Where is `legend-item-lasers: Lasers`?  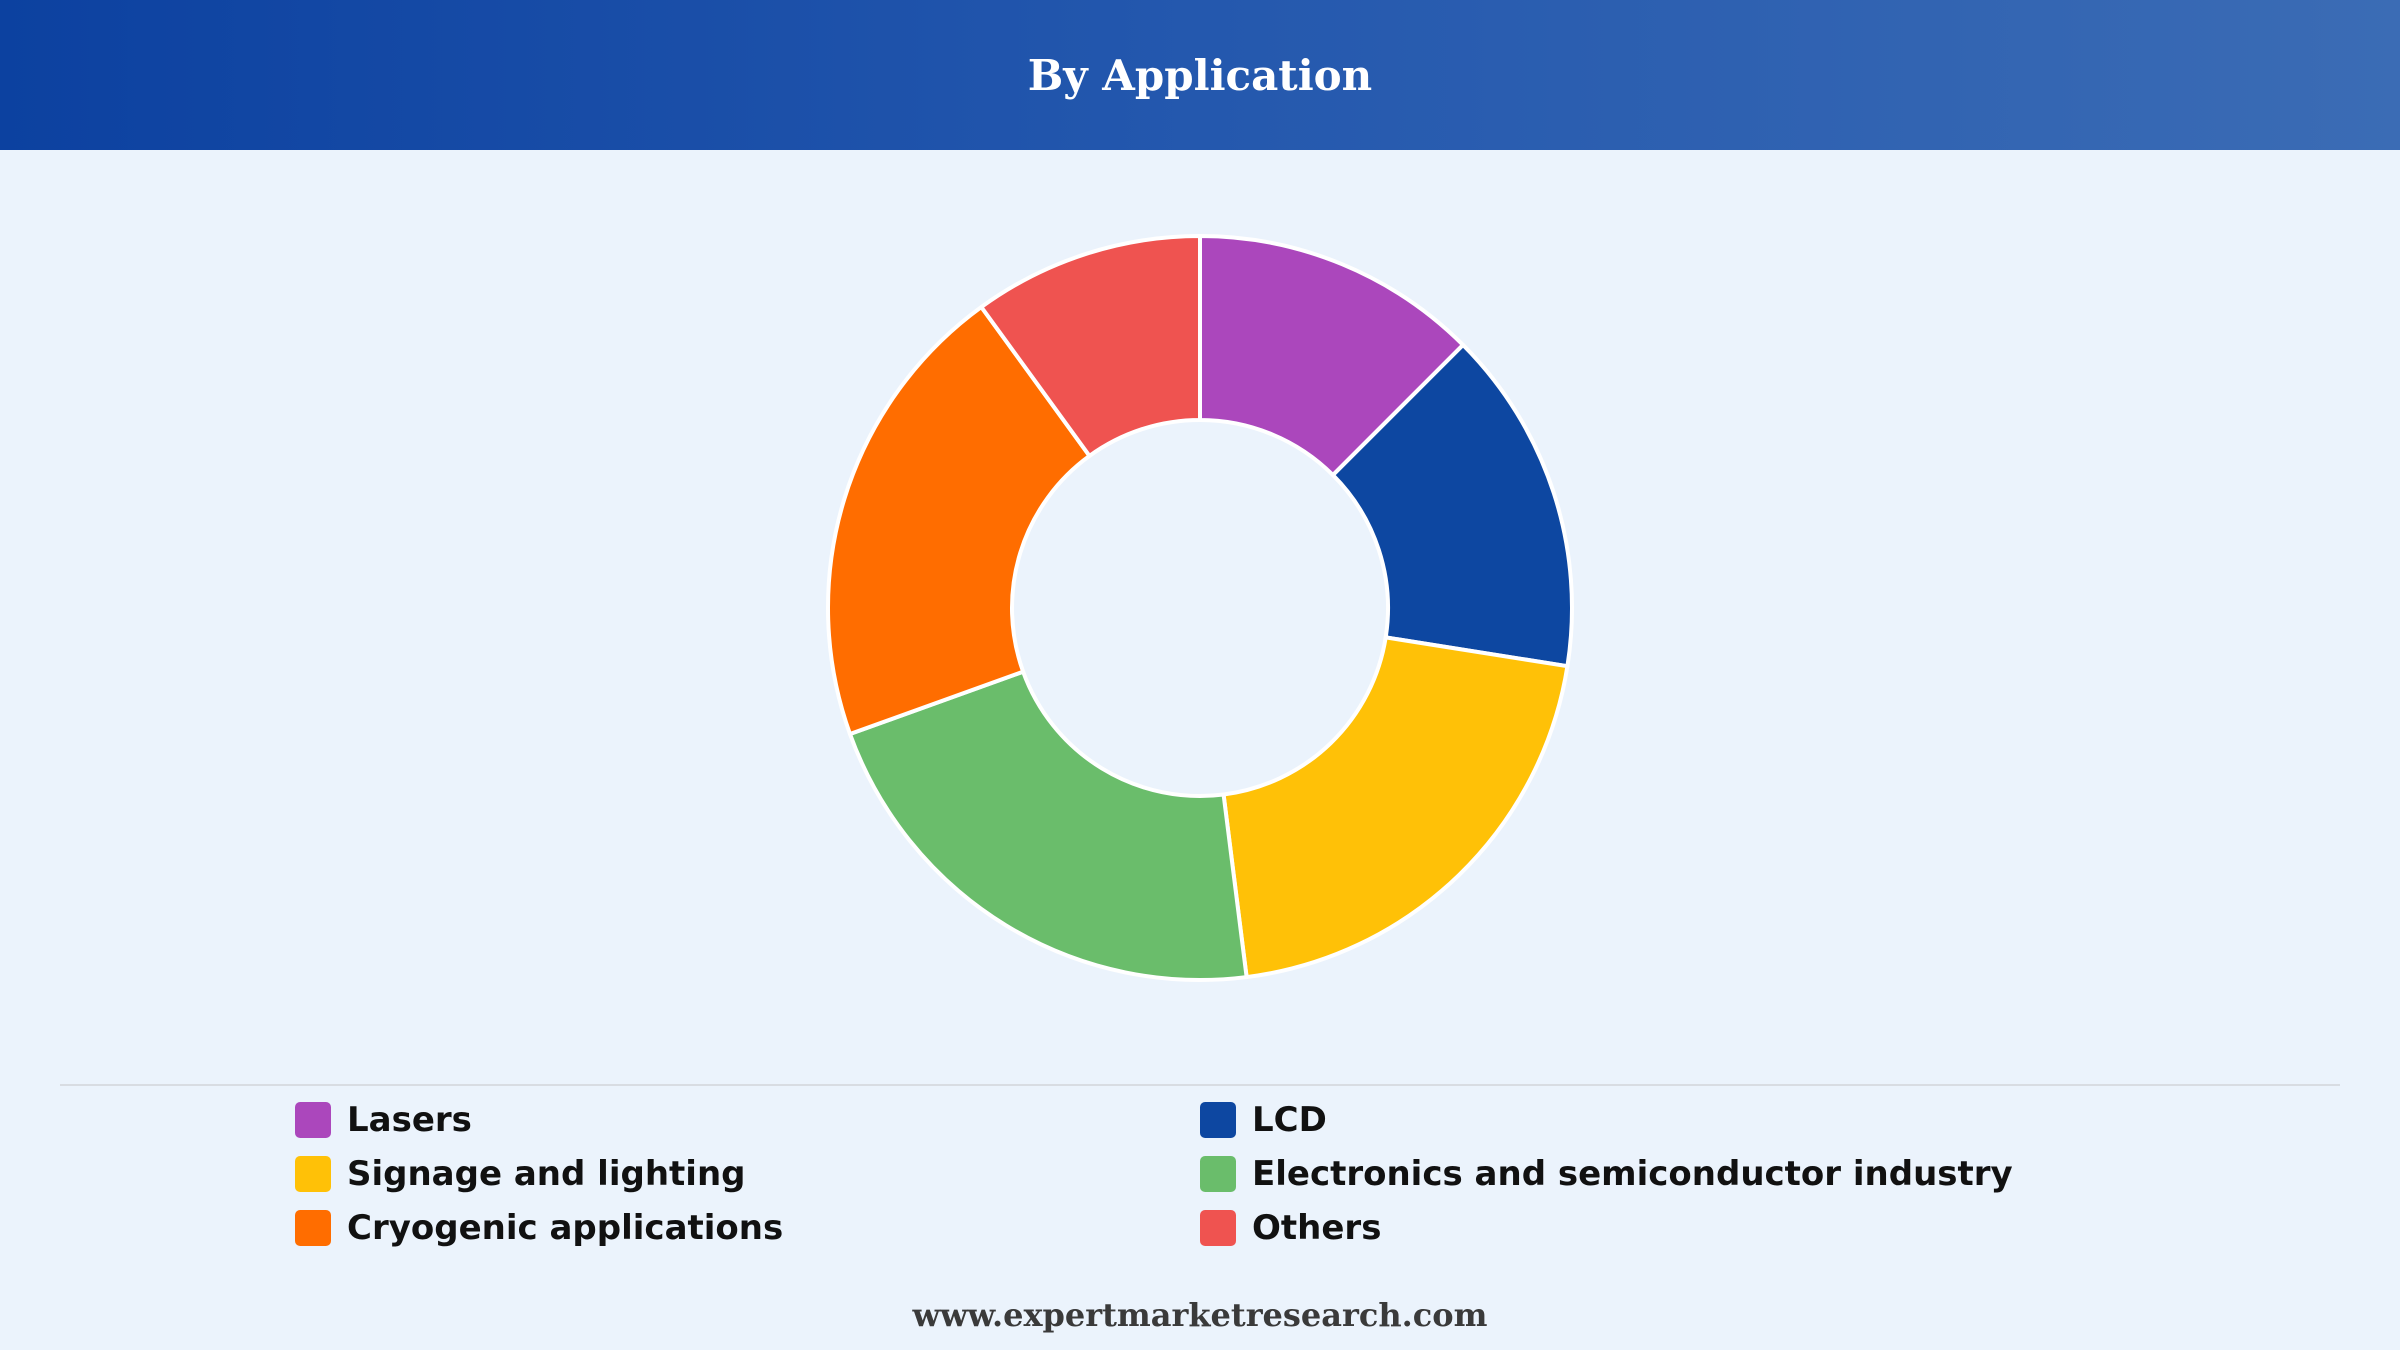
legend-item-lasers: Lasers is located at coordinates (383, 1120).